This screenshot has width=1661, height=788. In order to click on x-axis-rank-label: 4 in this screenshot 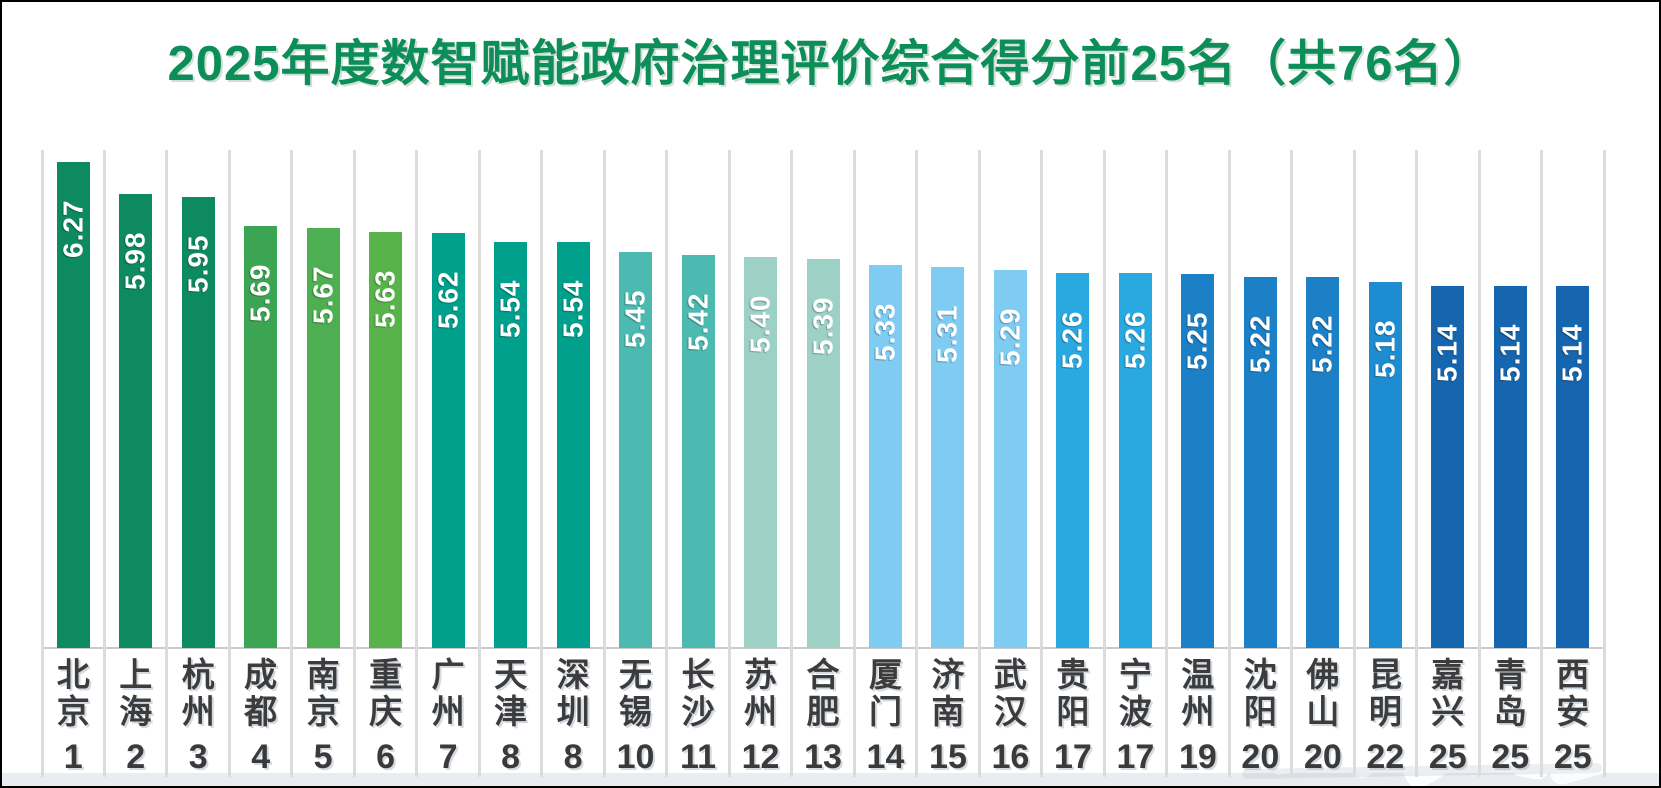, I will do `click(261, 757)`.